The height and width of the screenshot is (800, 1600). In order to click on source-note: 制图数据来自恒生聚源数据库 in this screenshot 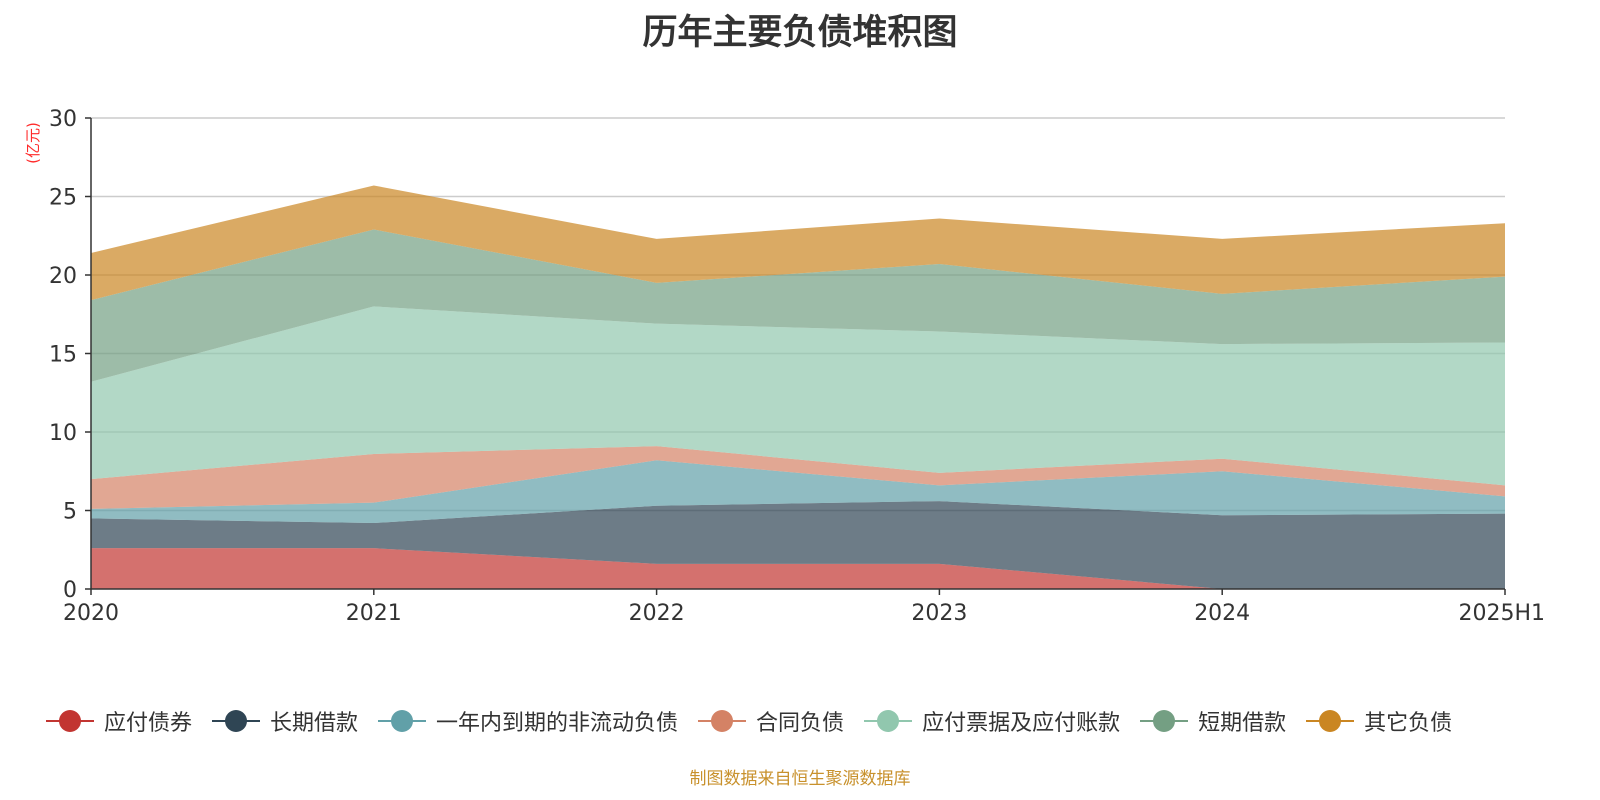, I will do `click(800, 779)`.